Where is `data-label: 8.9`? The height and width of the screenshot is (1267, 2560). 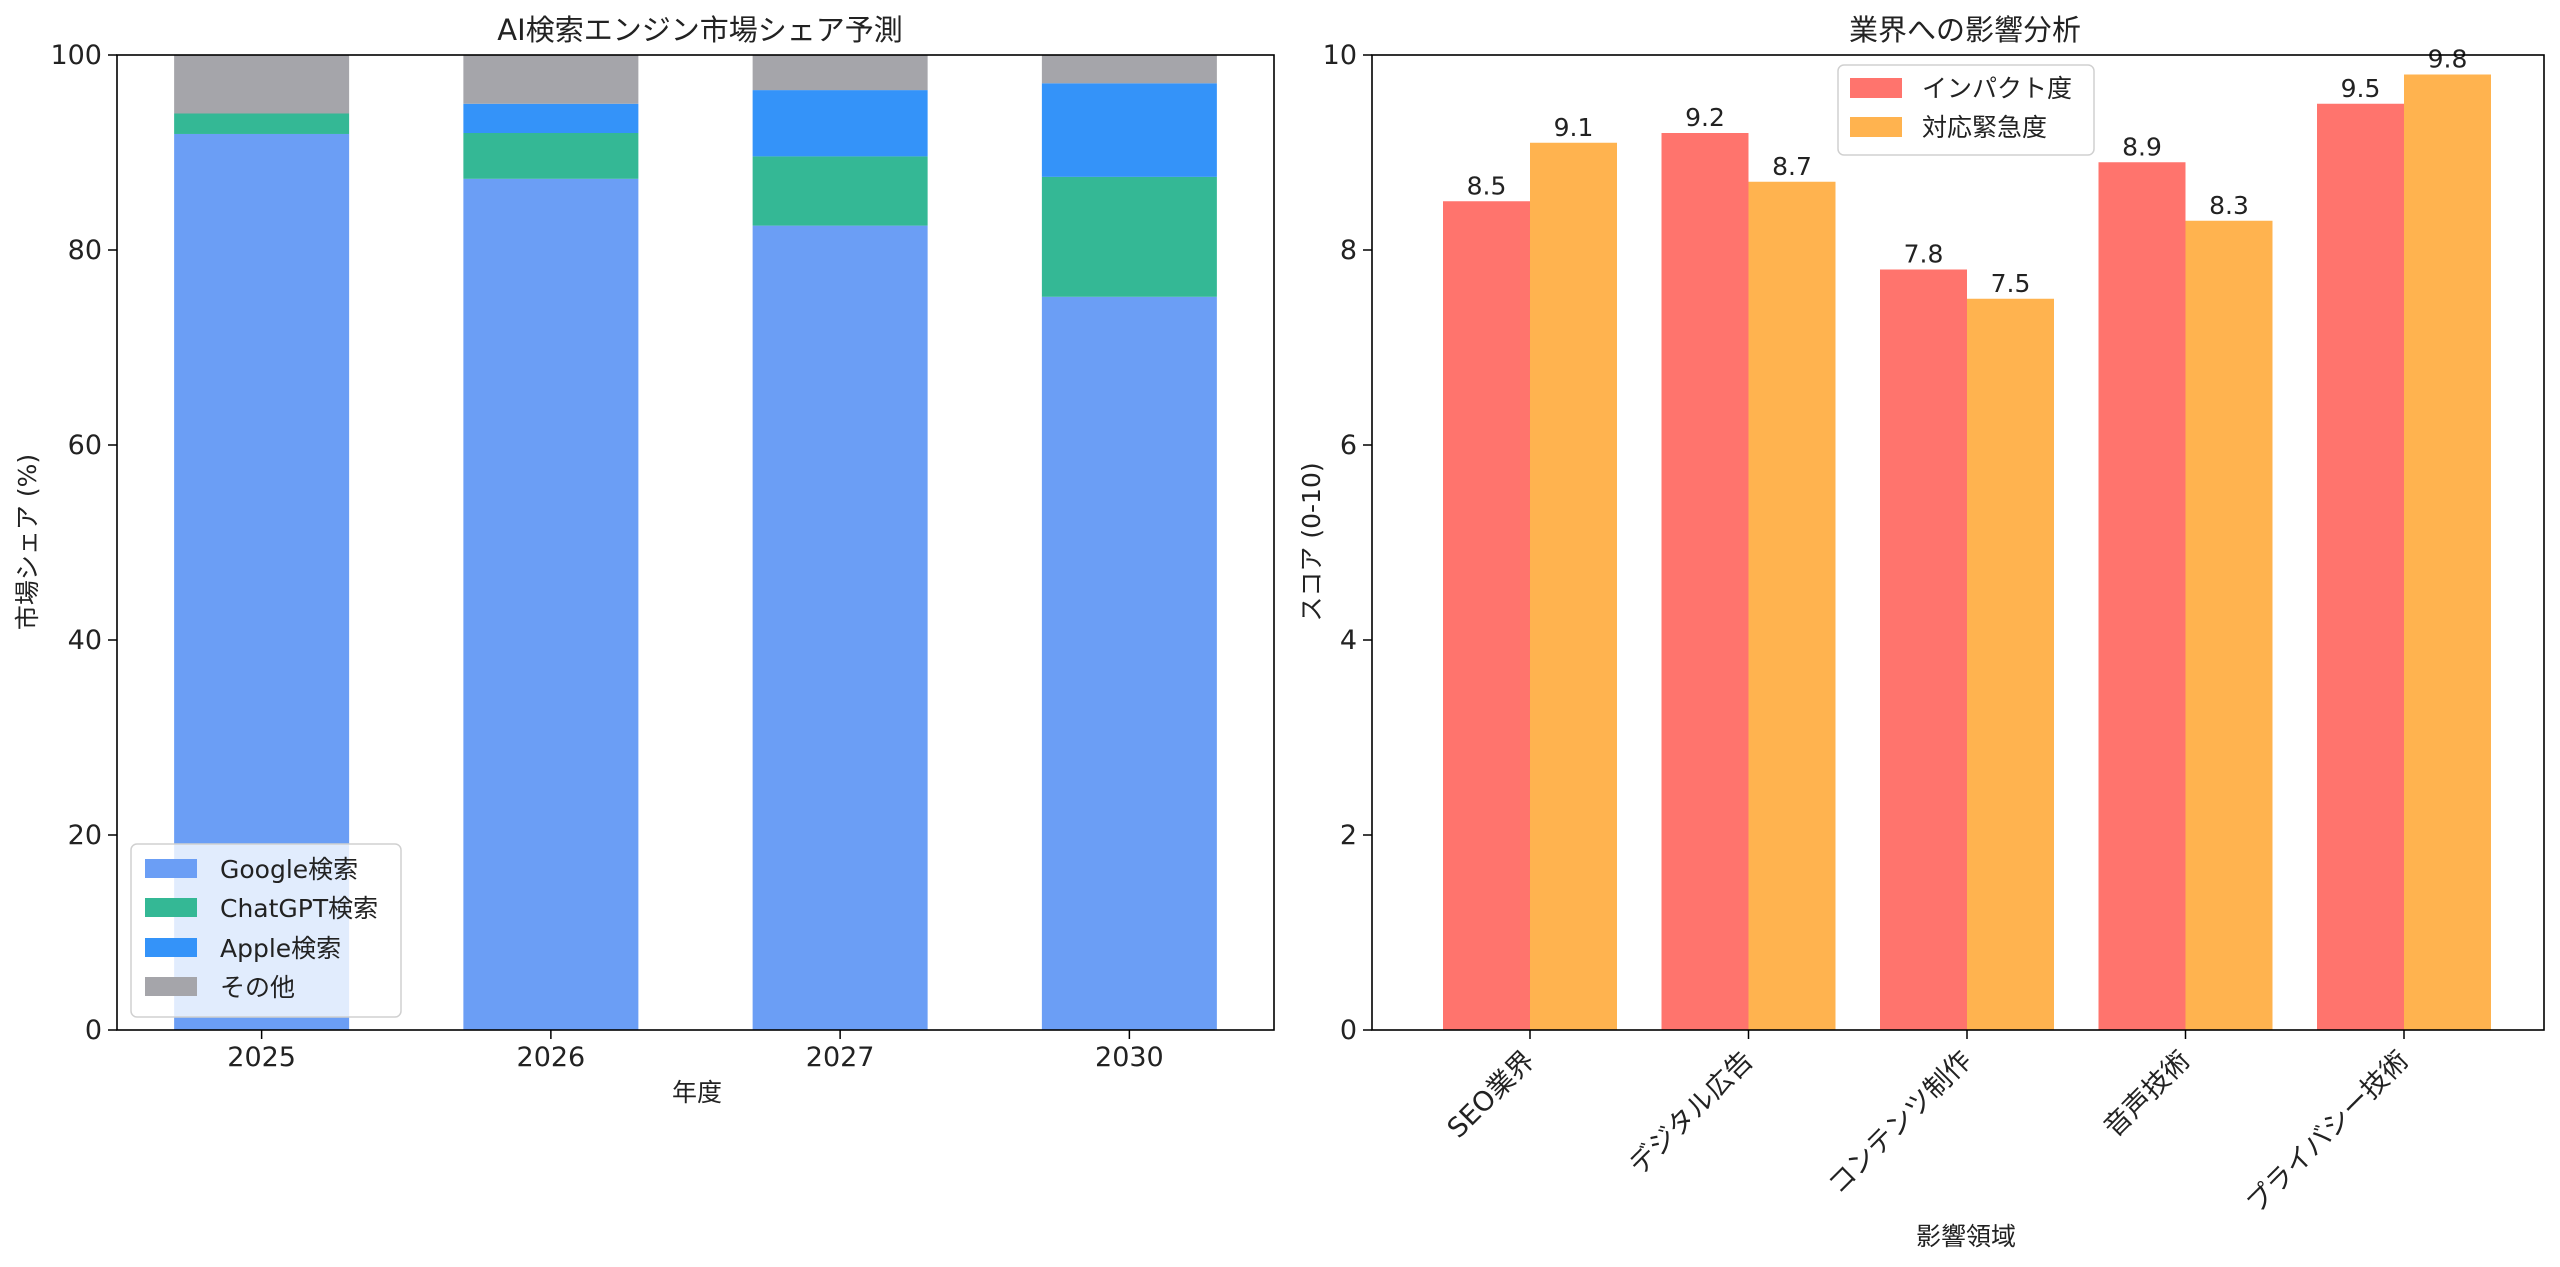
data-label: 8.9 is located at coordinates (2142, 146).